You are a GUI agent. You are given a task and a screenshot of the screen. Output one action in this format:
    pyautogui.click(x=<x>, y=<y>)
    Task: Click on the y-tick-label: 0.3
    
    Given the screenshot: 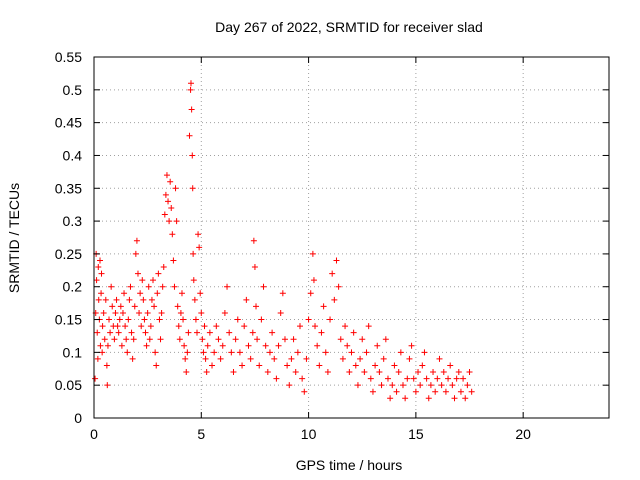 What is the action you would take?
    pyautogui.click(x=73, y=221)
    